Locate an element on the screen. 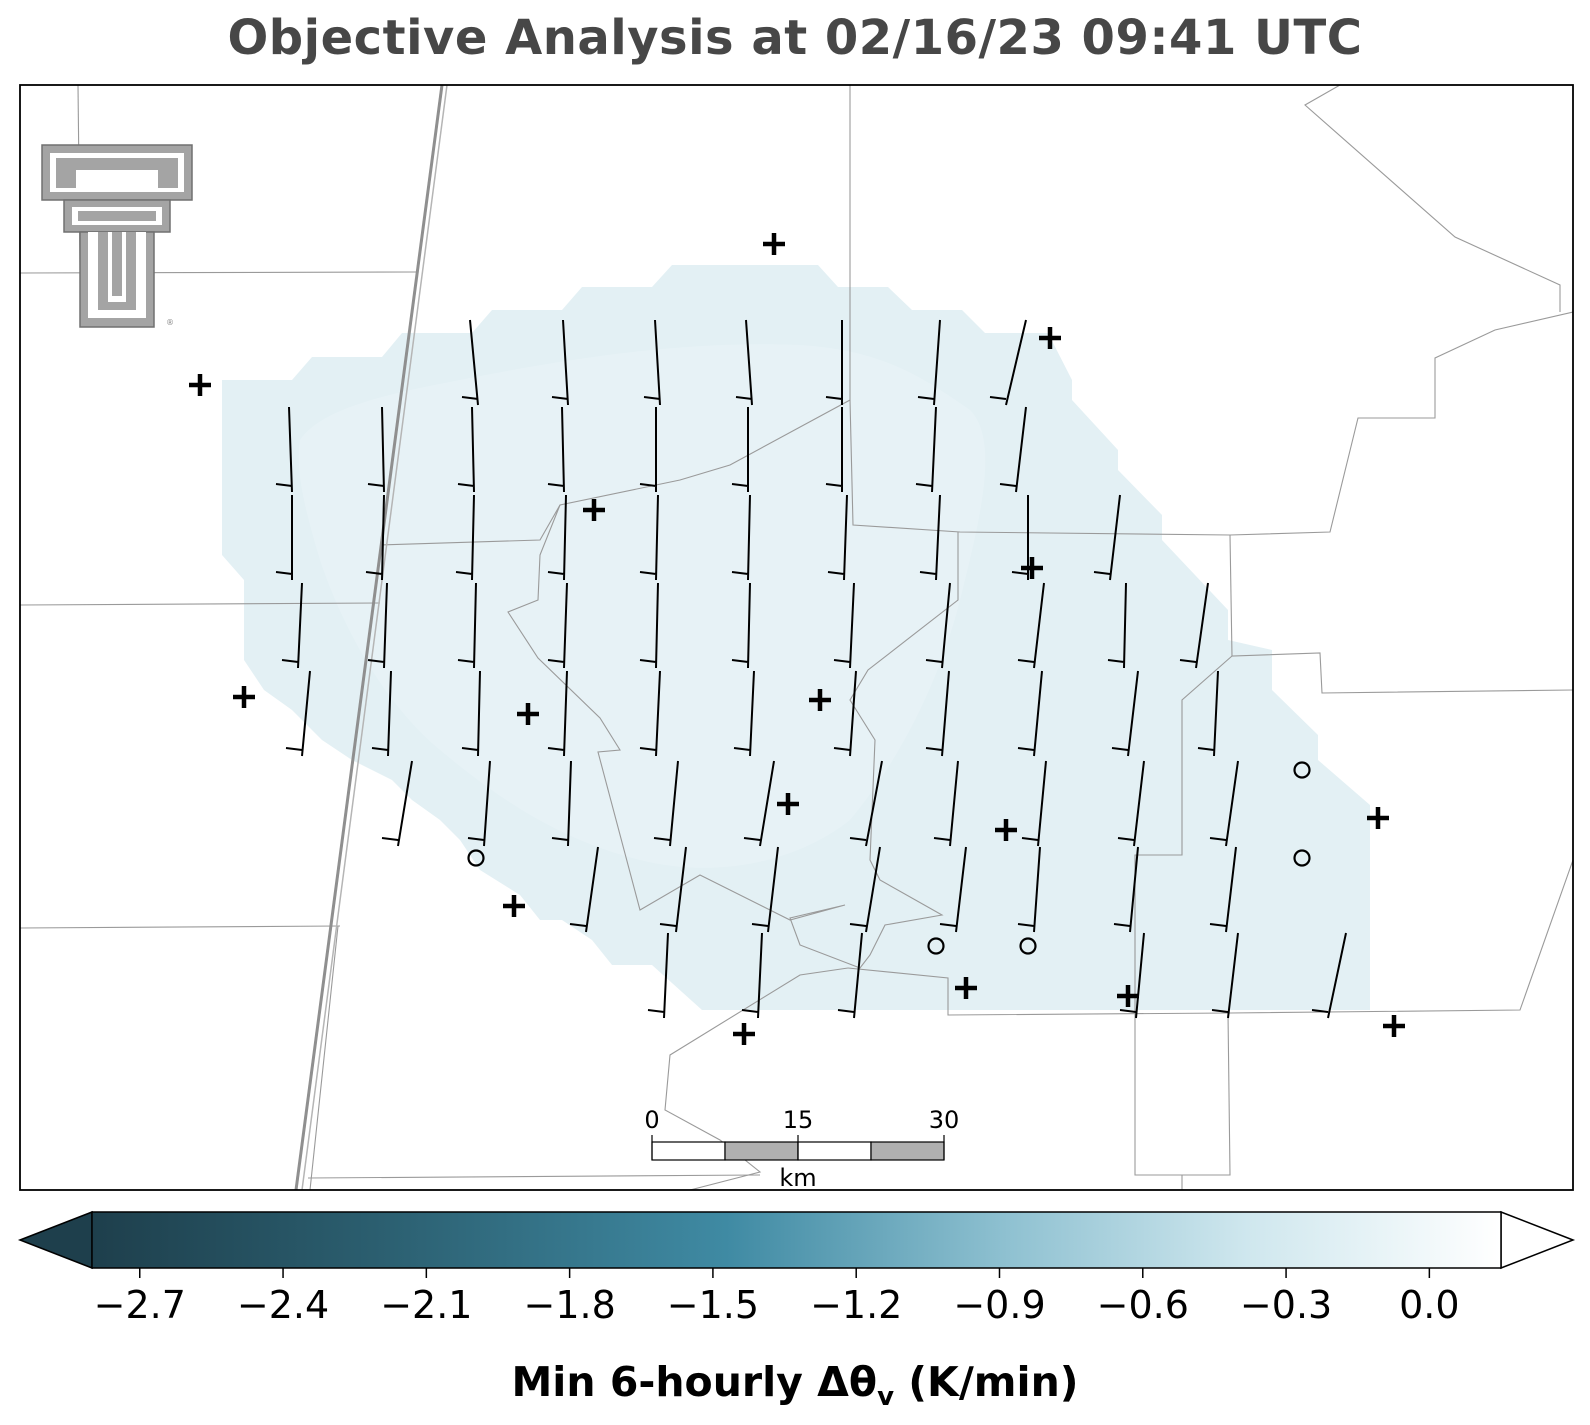 The image size is (1590, 1425). colorbar-tick-label: −0.6 is located at coordinates (1143, 1305).